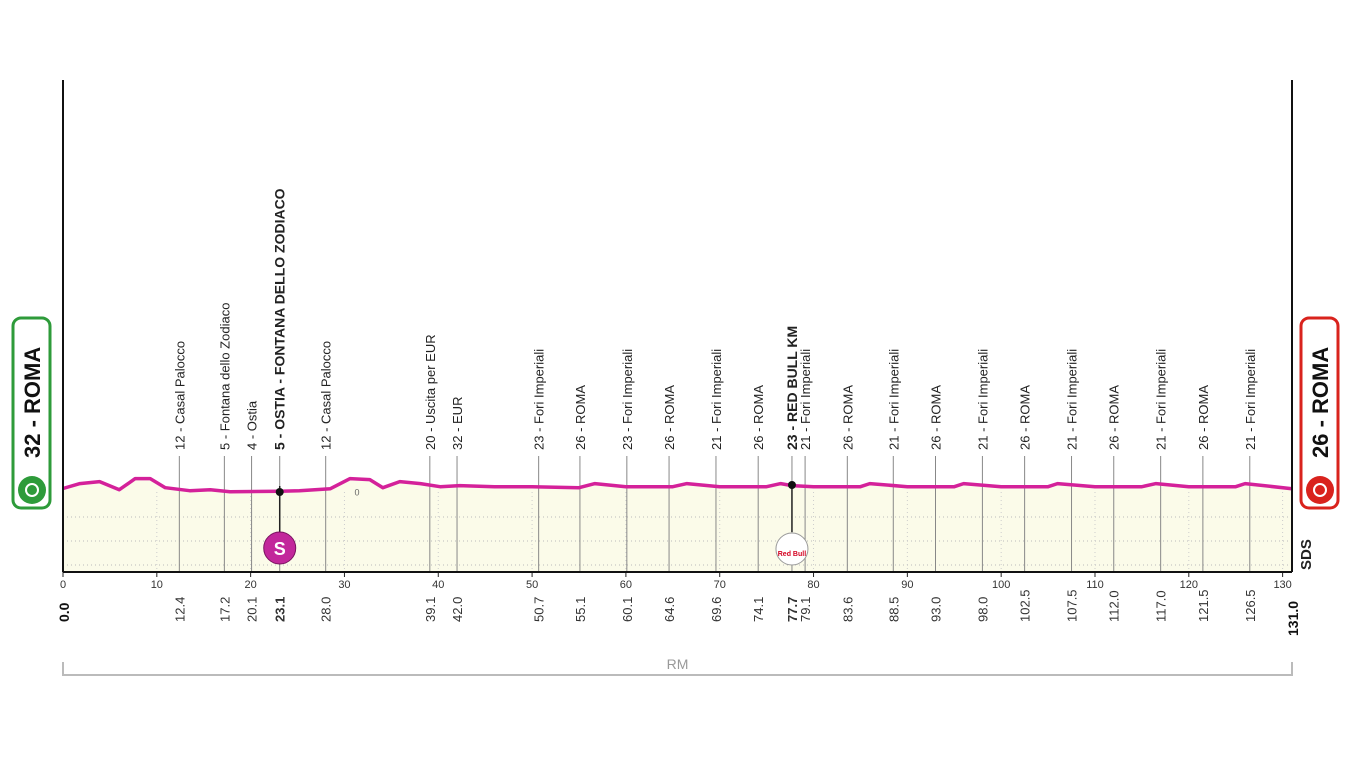  I want to click on finish-badge, so click(1319, 413).